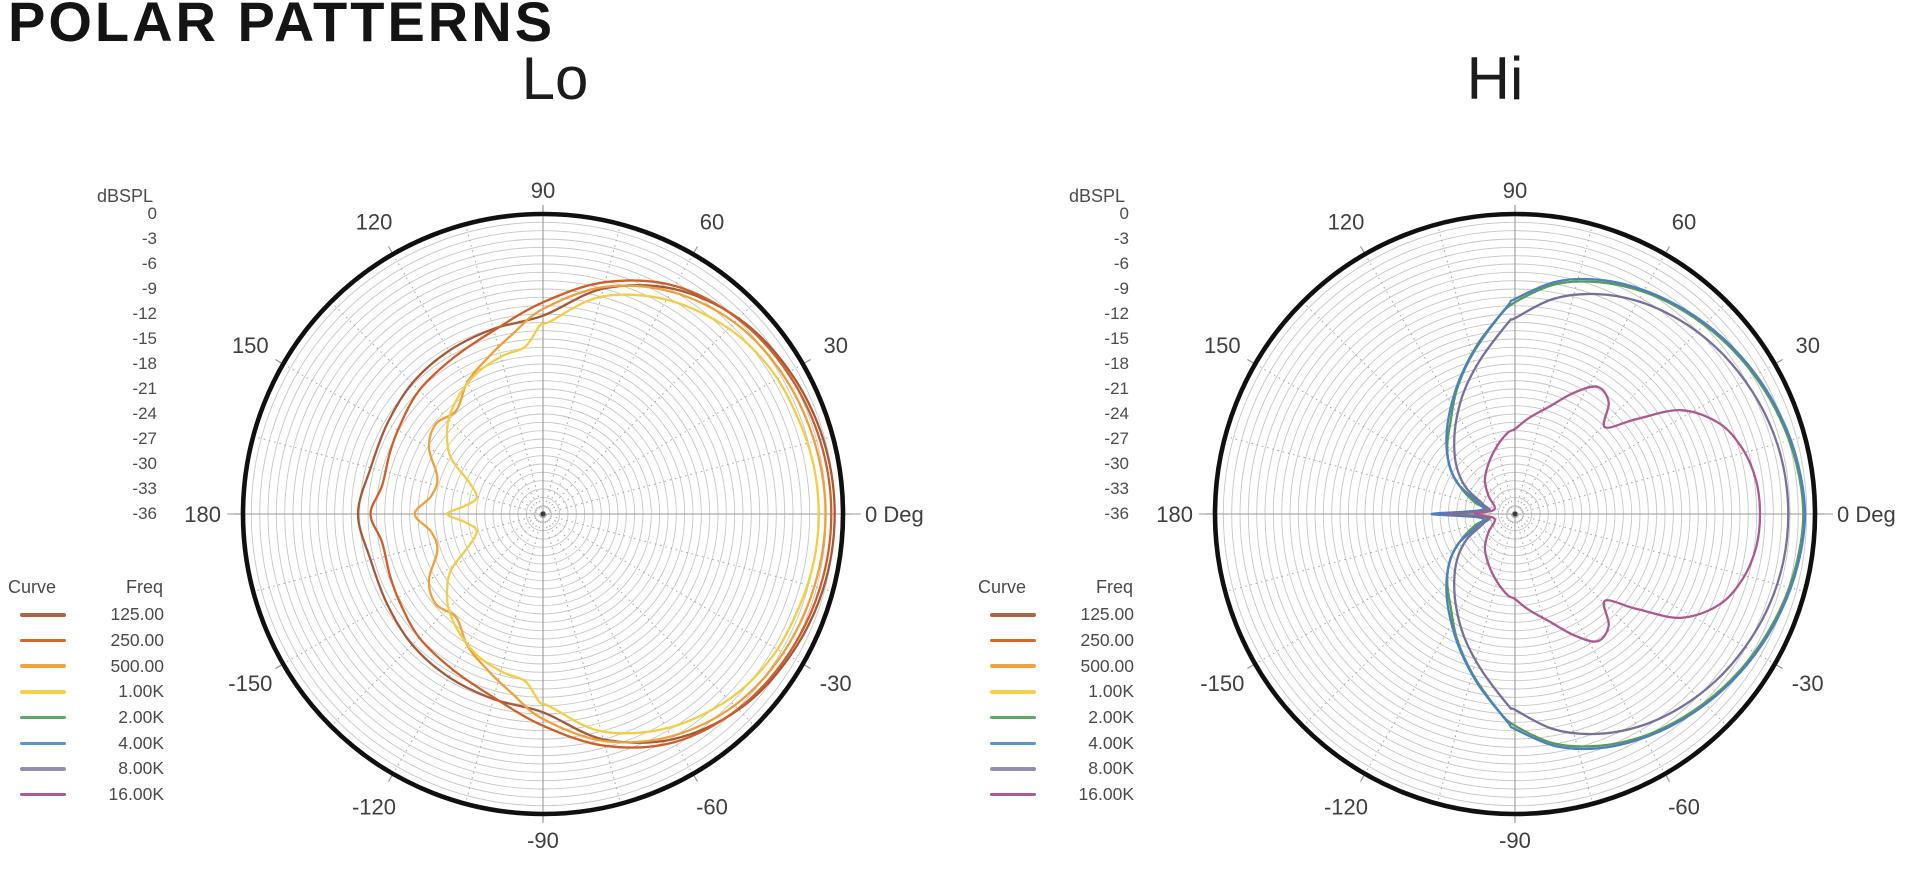 The width and height of the screenshot is (1920, 884). Describe the element at coordinates (144, 388) in the screenshot. I see `db-tick-label: -21` at that location.